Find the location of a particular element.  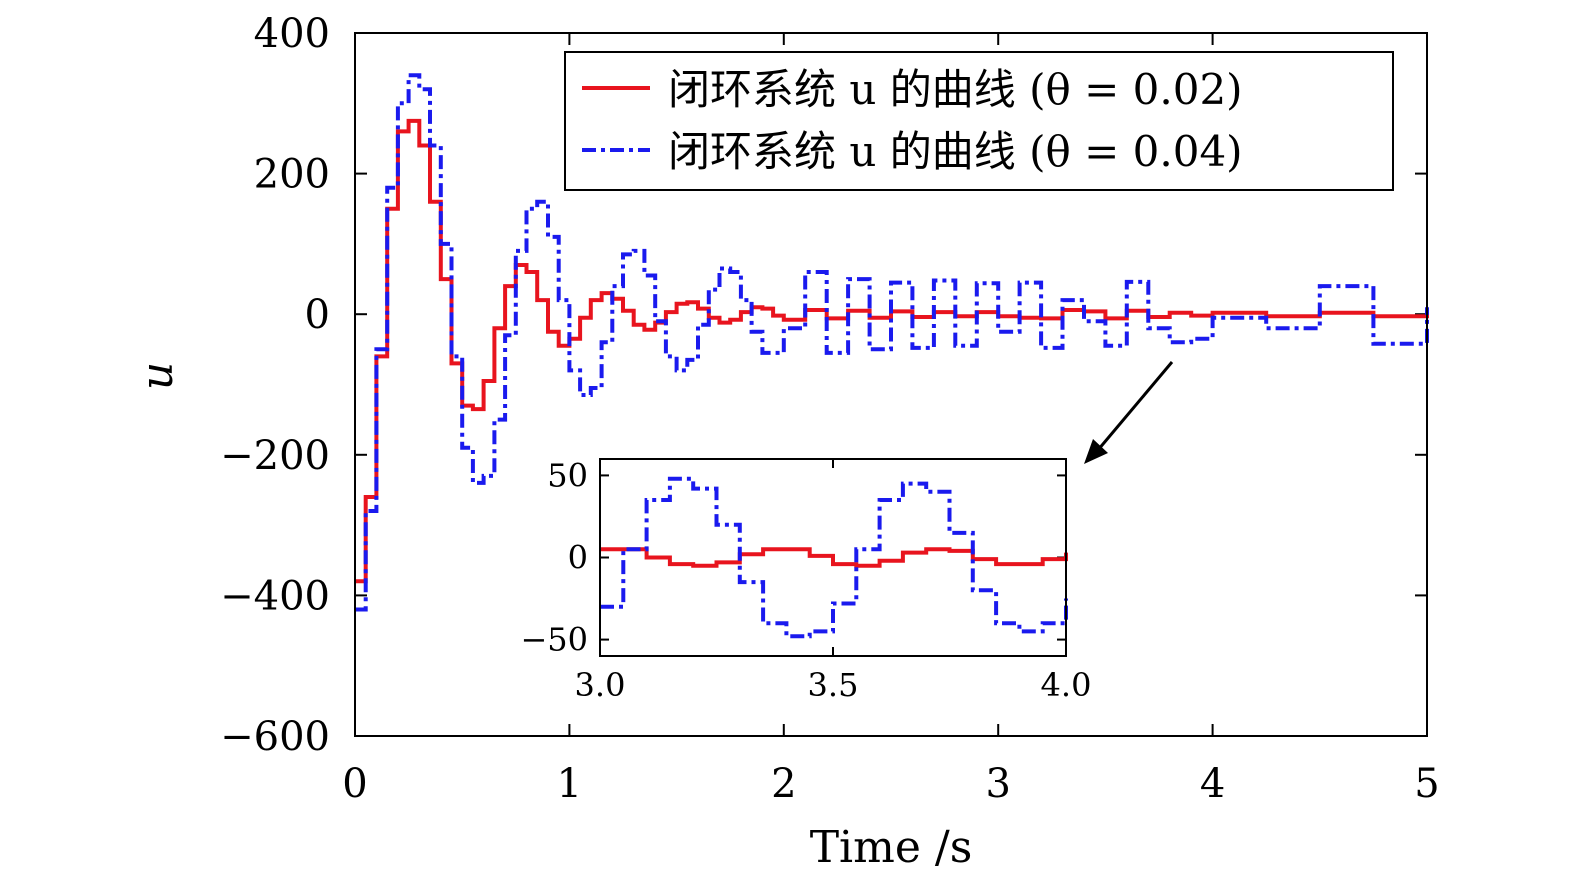

y-axis-title: u is located at coordinates (157, 376).